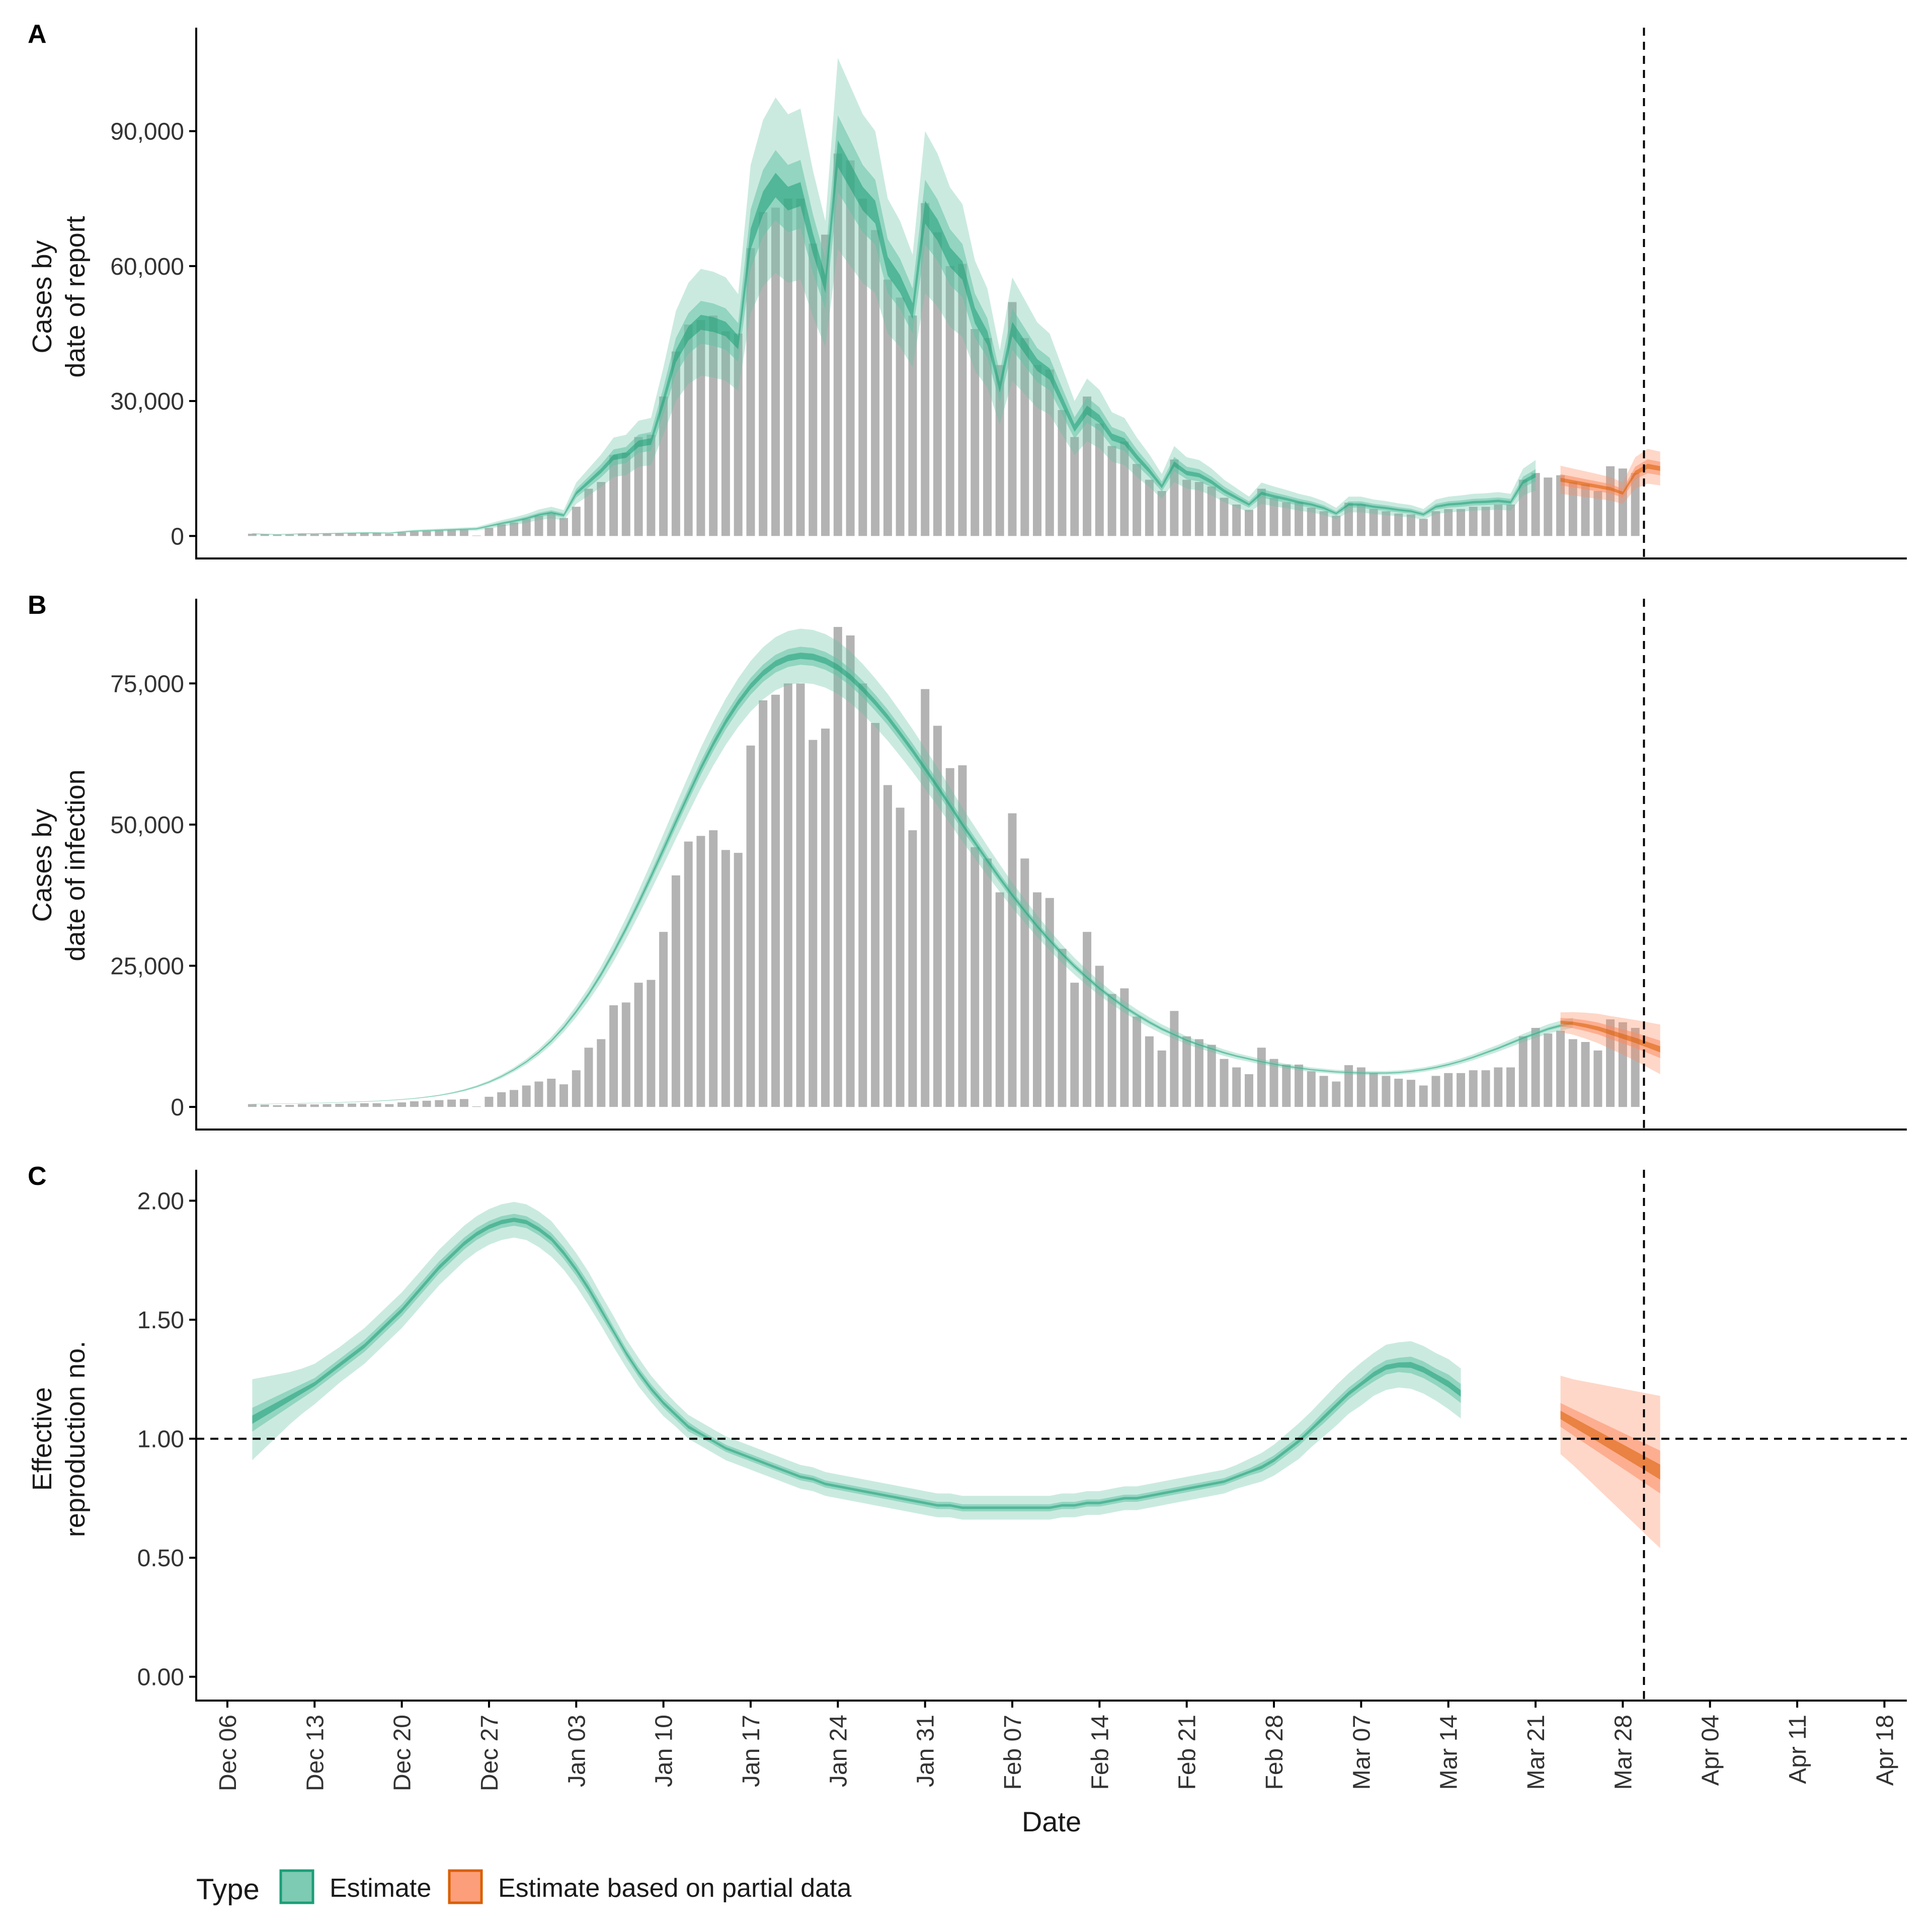 Image resolution: width=1932 pixels, height=1932 pixels. What do you see at coordinates (751, 1751) in the screenshot?
I see `x-tick-label: Jan 17` at bounding box center [751, 1751].